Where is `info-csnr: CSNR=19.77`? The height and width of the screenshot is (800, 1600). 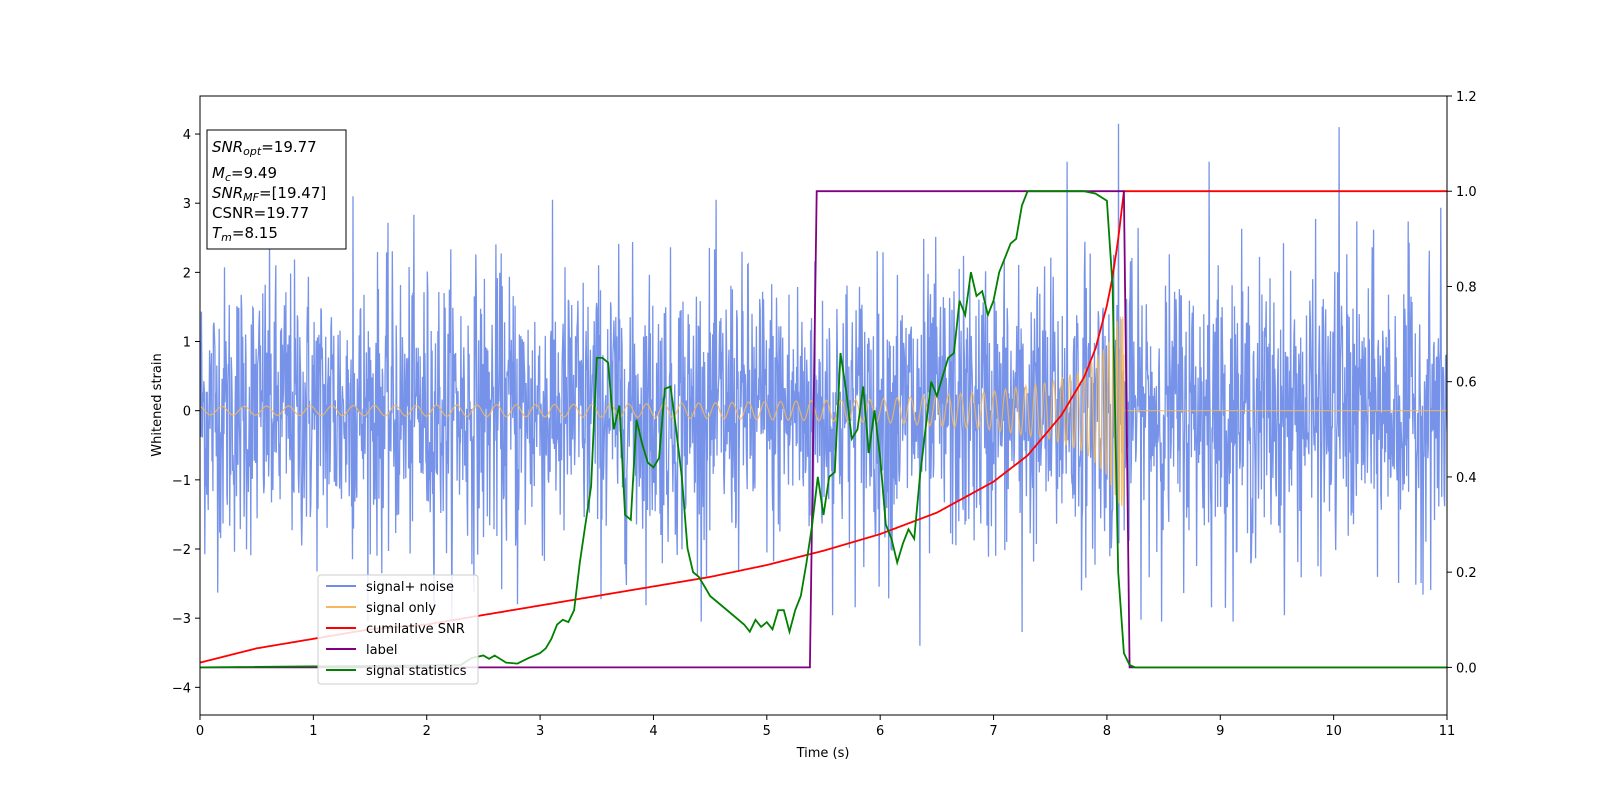 info-csnr: CSNR=19.77 is located at coordinates (260, 213).